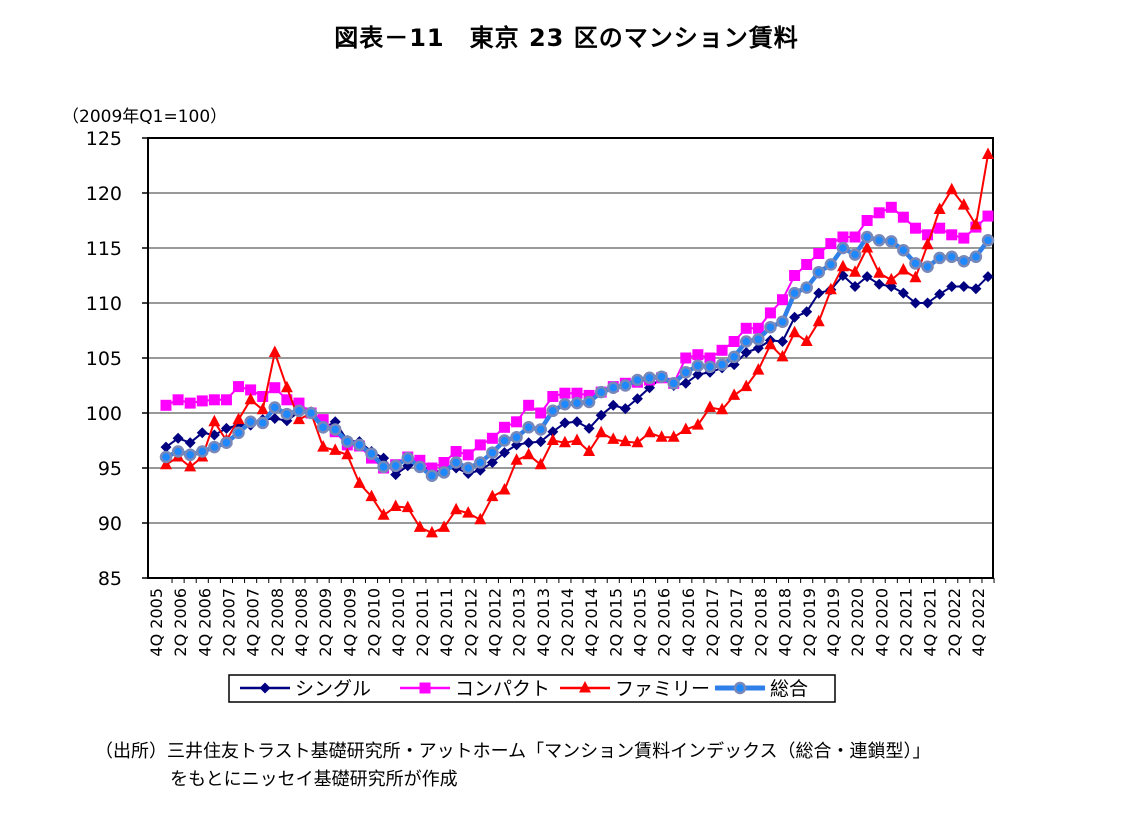 The height and width of the screenshot is (813, 1133). Describe the element at coordinates (349, 622) in the screenshot. I see `x-tick-label: 4Q 2009` at that location.